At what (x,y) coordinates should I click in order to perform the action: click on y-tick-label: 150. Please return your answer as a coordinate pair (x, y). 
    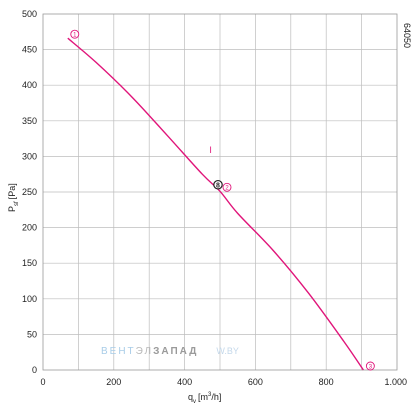
    Looking at the image, I should click on (29, 263).